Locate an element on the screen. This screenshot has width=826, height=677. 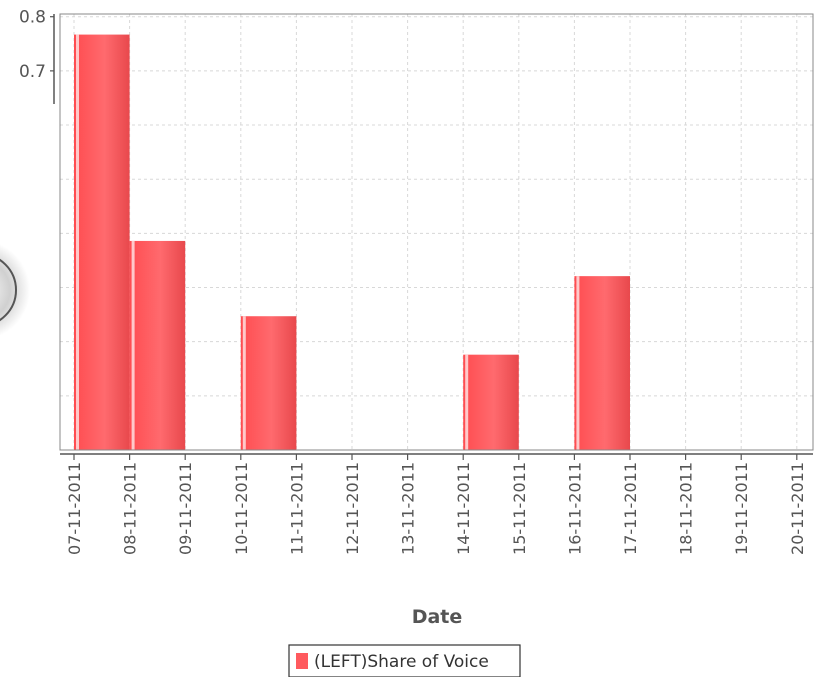
x-tick-label: 16-11-2011 is located at coordinates (574, 508).